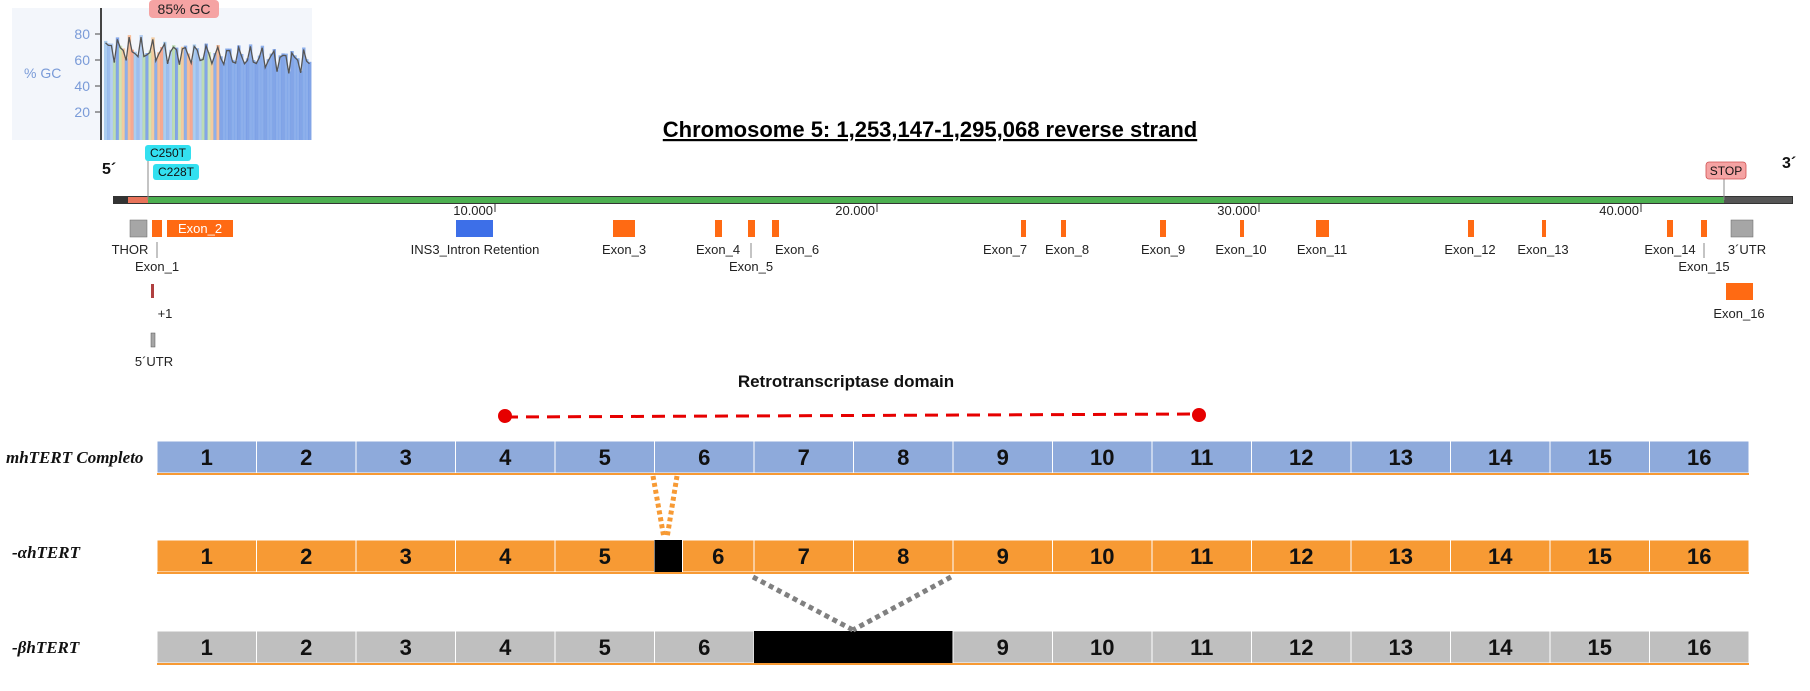  What do you see at coordinates (82, 86) in the screenshot?
I see `gc-tick-40: 40` at bounding box center [82, 86].